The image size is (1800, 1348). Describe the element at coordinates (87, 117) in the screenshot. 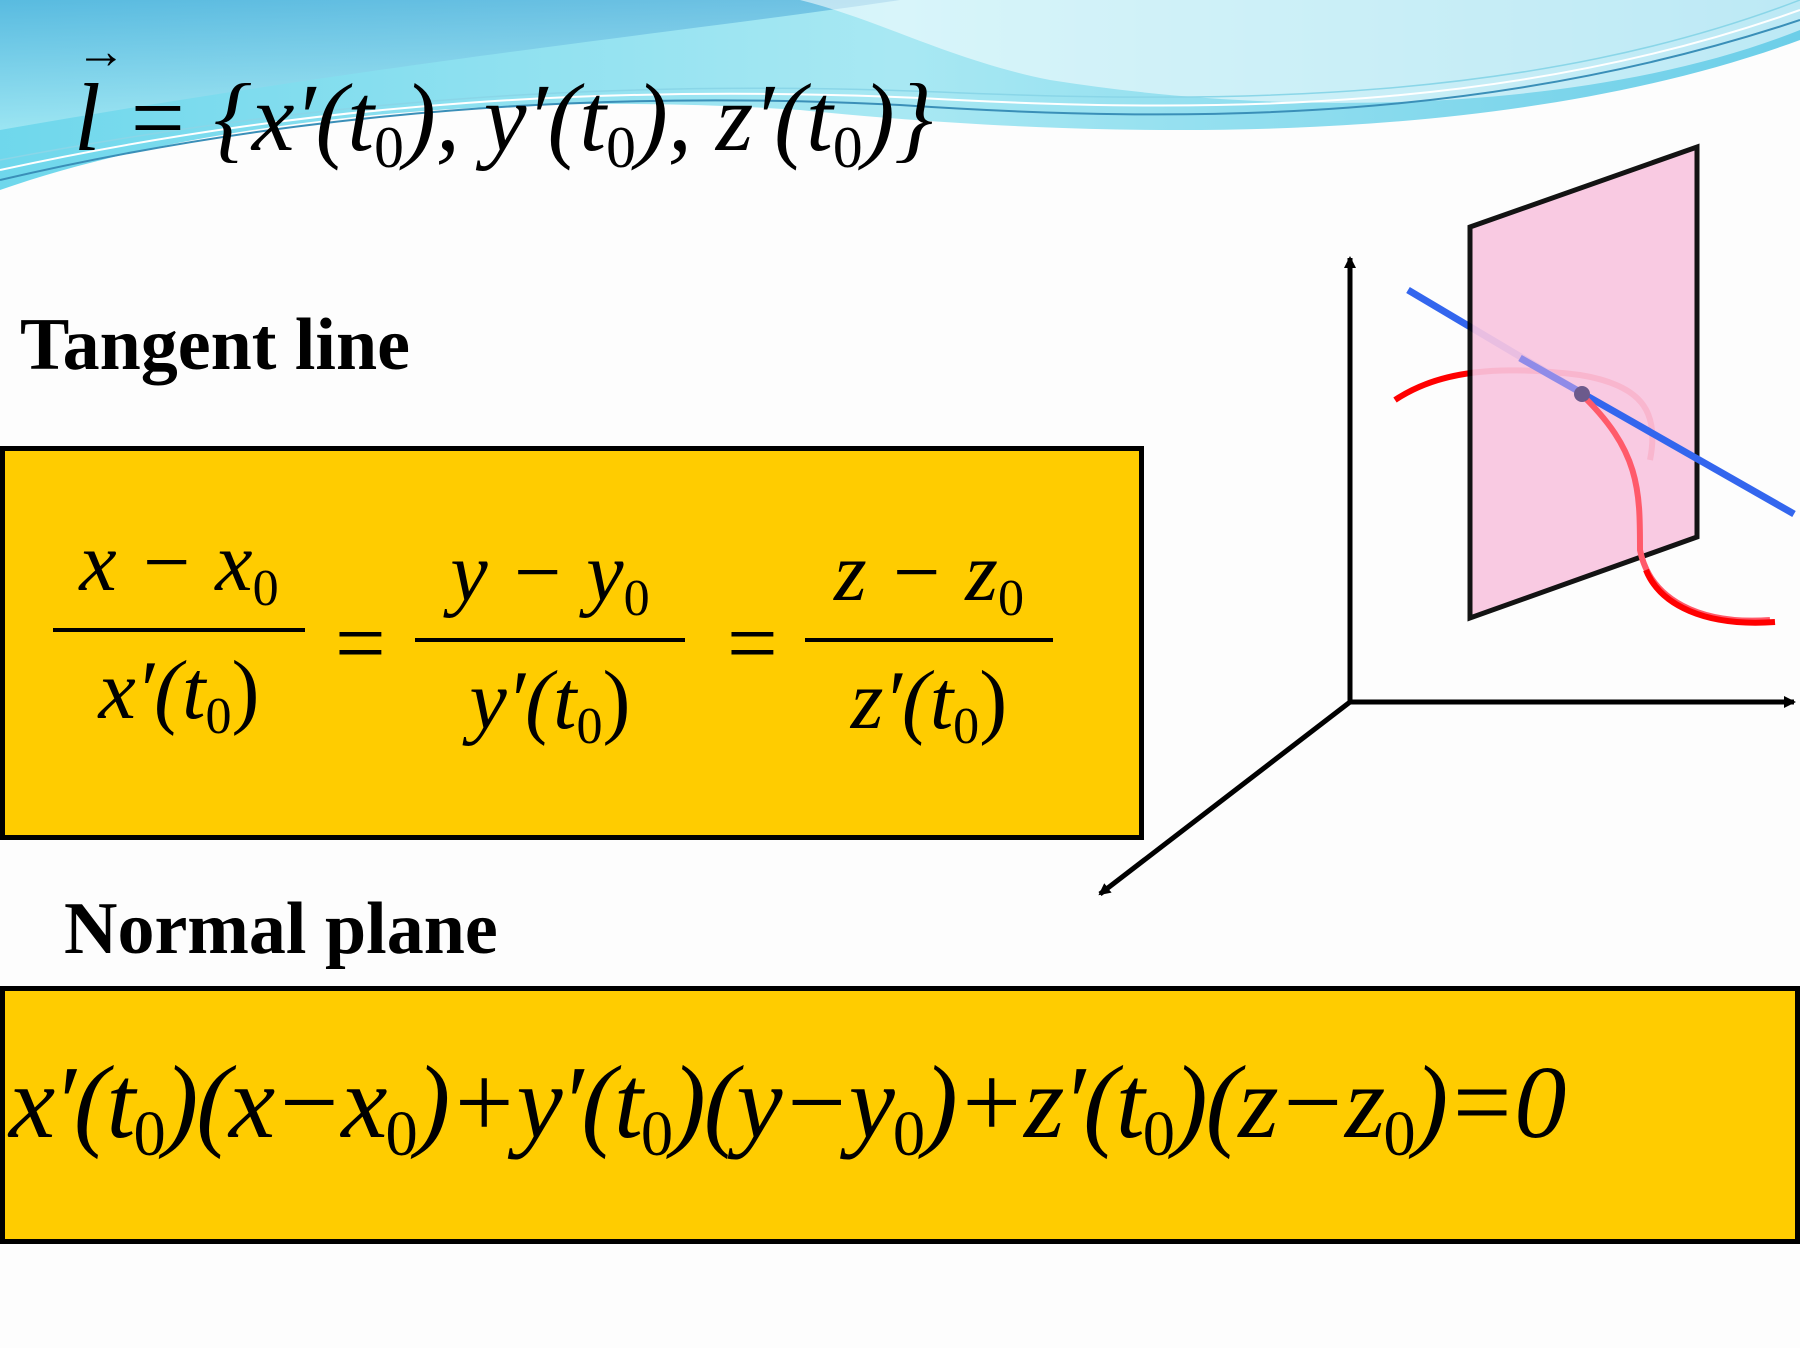

I see `vector-symbol: l` at that location.